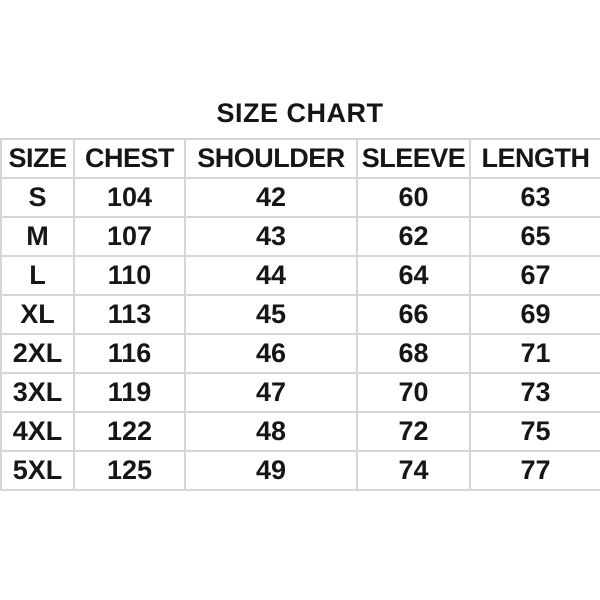 The width and height of the screenshot is (600, 600). I want to click on table-row-3xl: 3XL 119 47 70 73, so click(300, 392).